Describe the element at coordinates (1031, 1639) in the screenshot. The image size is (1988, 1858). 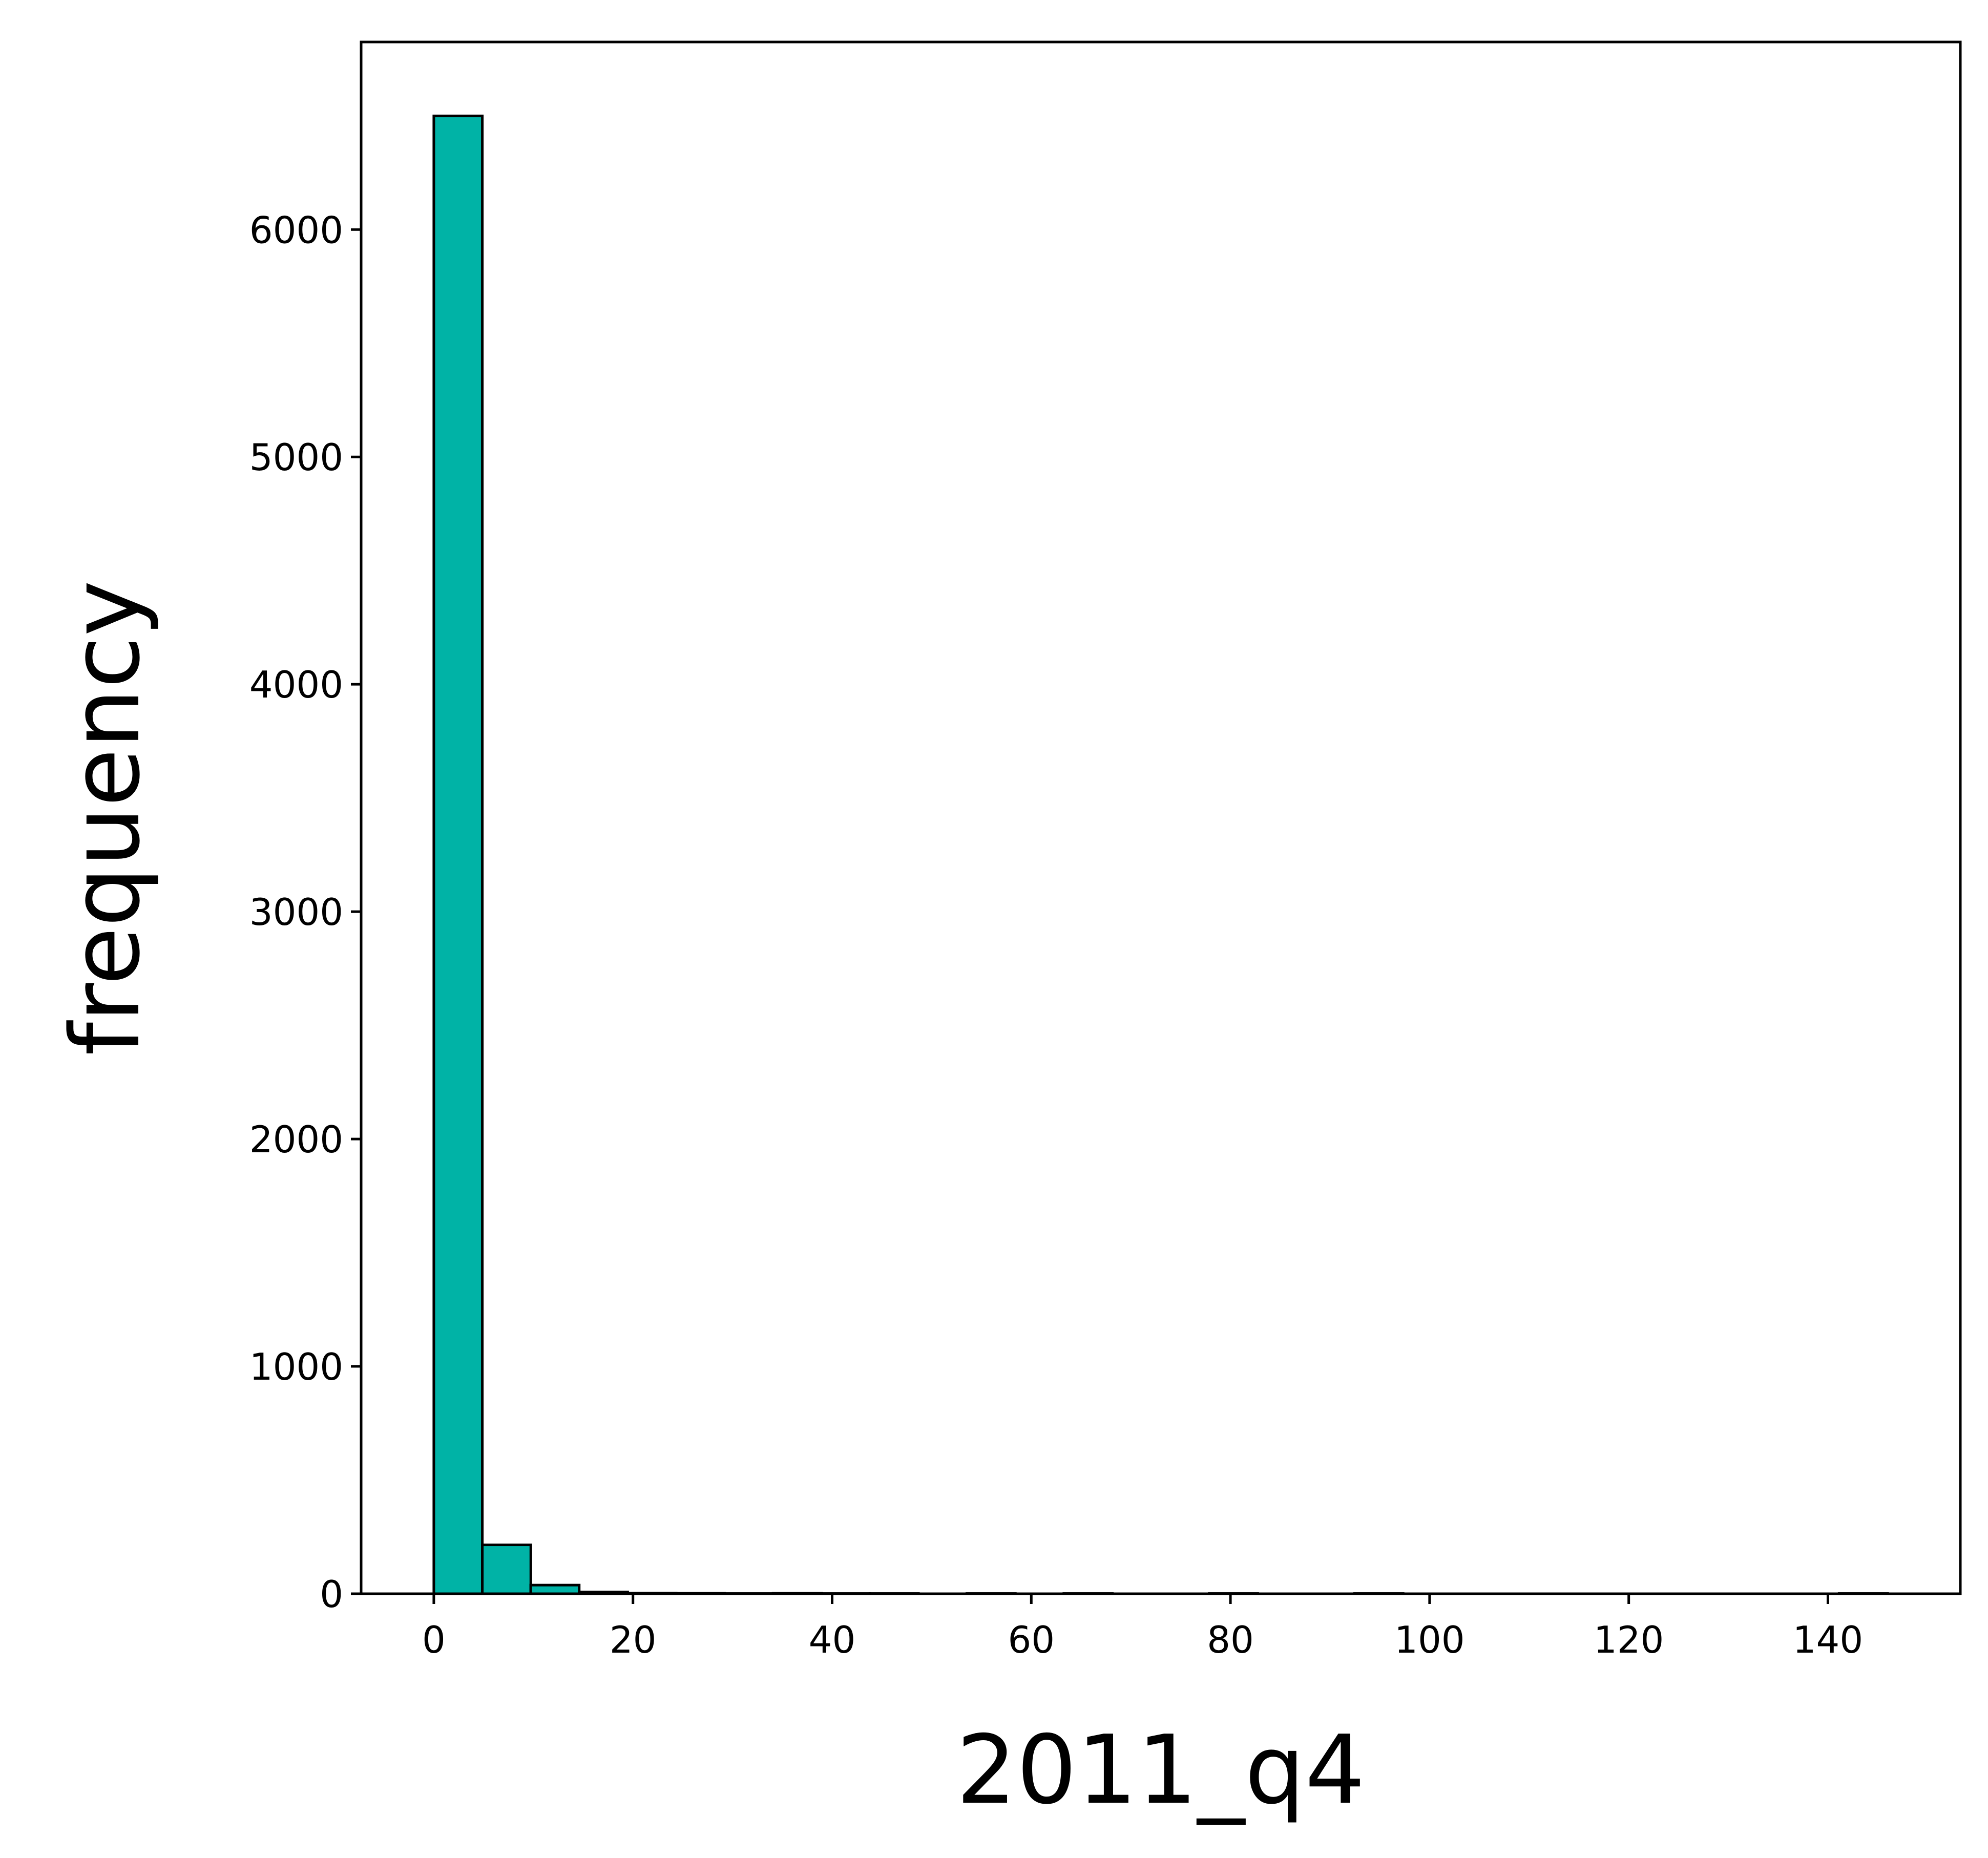
I see `x-tick-label: 60` at that location.